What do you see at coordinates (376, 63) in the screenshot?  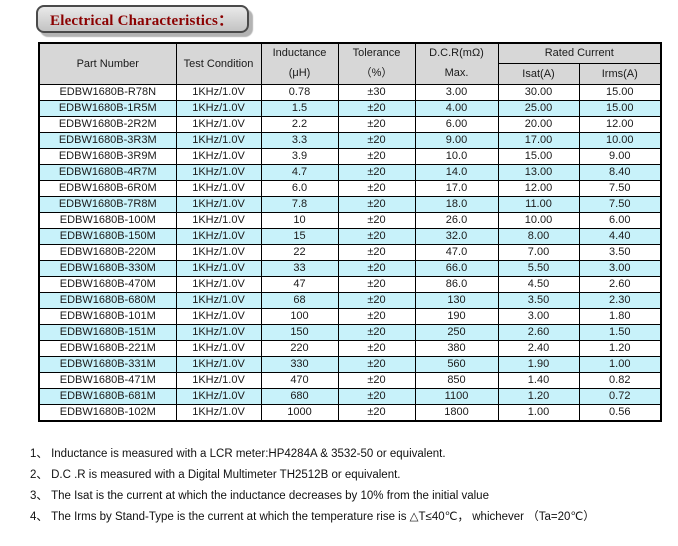 I see `header-tolerance: Tolerance （%）` at bounding box center [376, 63].